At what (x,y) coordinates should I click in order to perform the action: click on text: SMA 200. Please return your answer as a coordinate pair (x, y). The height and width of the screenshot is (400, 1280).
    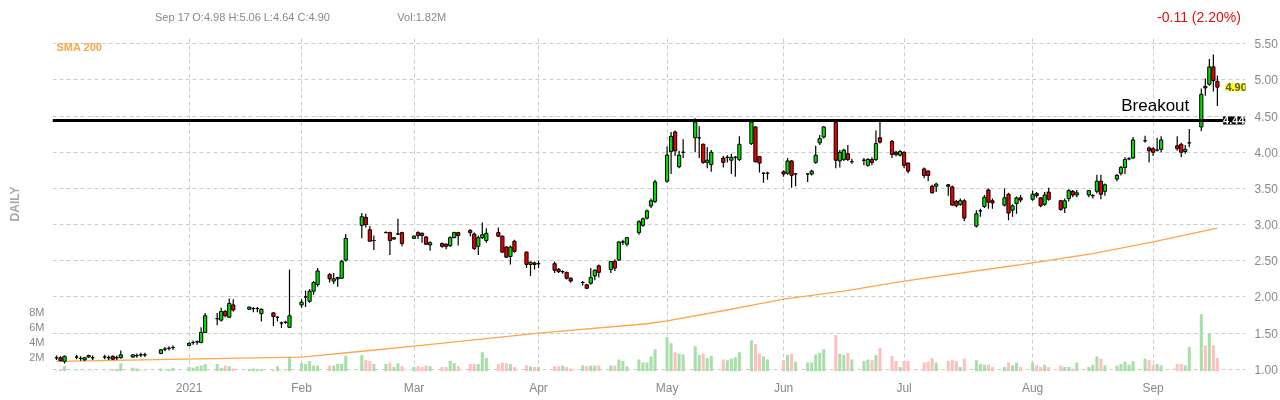
    Looking at the image, I should click on (79, 46).